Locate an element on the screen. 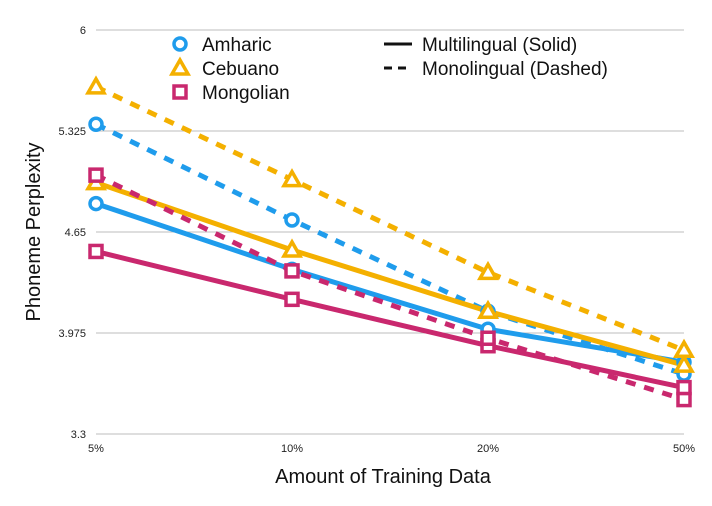 The image size is (712, 506). x-tick-label: 5% is located at coordinates (96, 449).